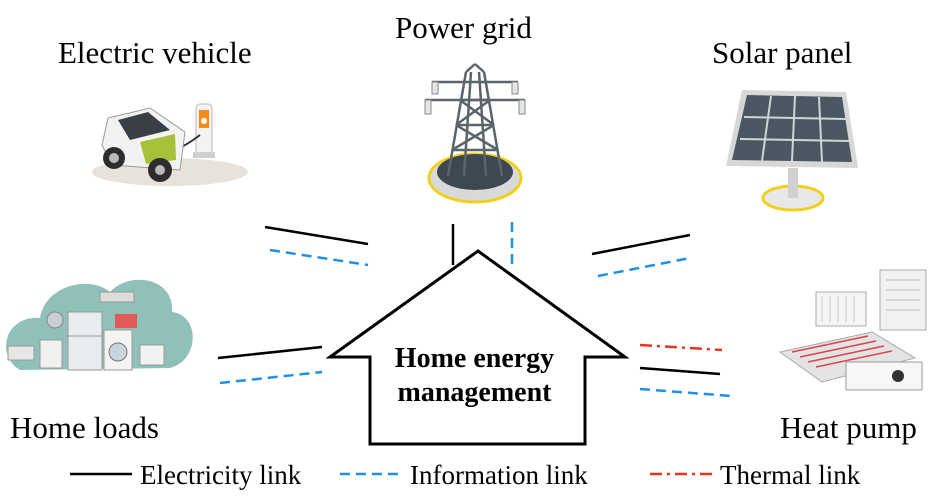  What do you see at coordinates (641, 244) in the screenshot?
I see `solar-electricity-link` at bounding box center [641, 244].